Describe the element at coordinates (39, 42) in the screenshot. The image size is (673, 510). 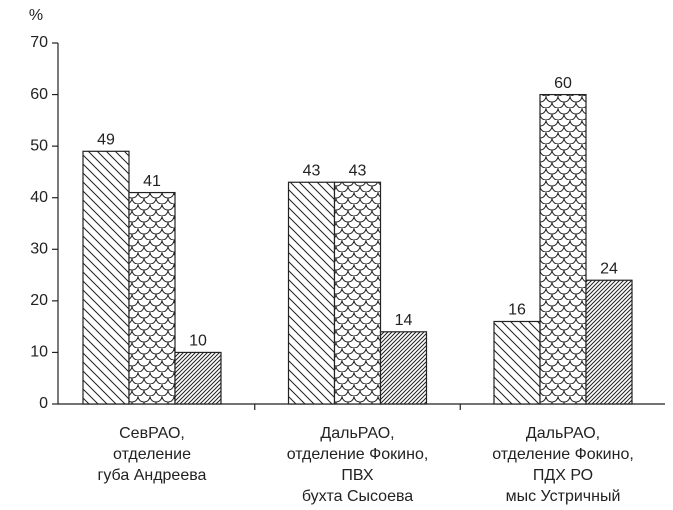
I see `y-tick-label: 70` at that location.